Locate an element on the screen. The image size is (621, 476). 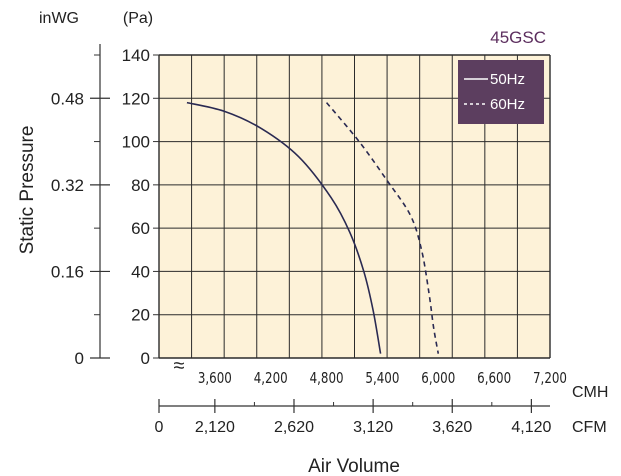
cfm-tick-label: 4,120 is located at coordinates (531, 427).